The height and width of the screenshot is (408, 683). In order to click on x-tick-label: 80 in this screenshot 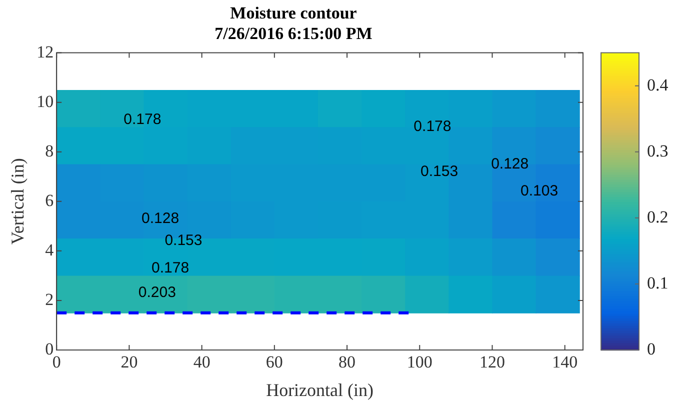, I will do `click(347, 362)`.